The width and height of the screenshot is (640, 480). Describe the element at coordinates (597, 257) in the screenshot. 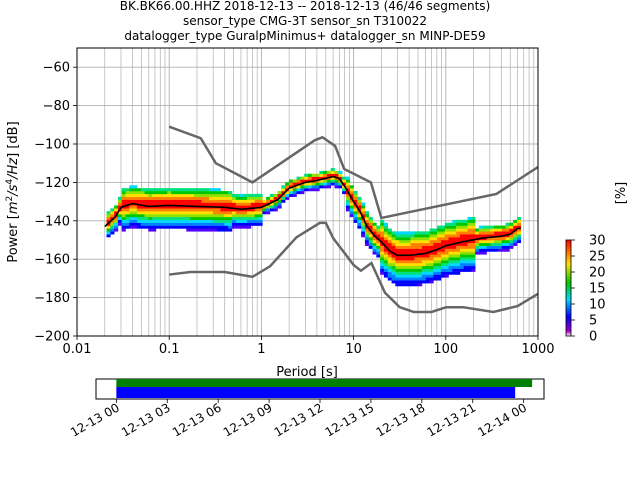

I see `colorbar-tick-label: 25` at that location.